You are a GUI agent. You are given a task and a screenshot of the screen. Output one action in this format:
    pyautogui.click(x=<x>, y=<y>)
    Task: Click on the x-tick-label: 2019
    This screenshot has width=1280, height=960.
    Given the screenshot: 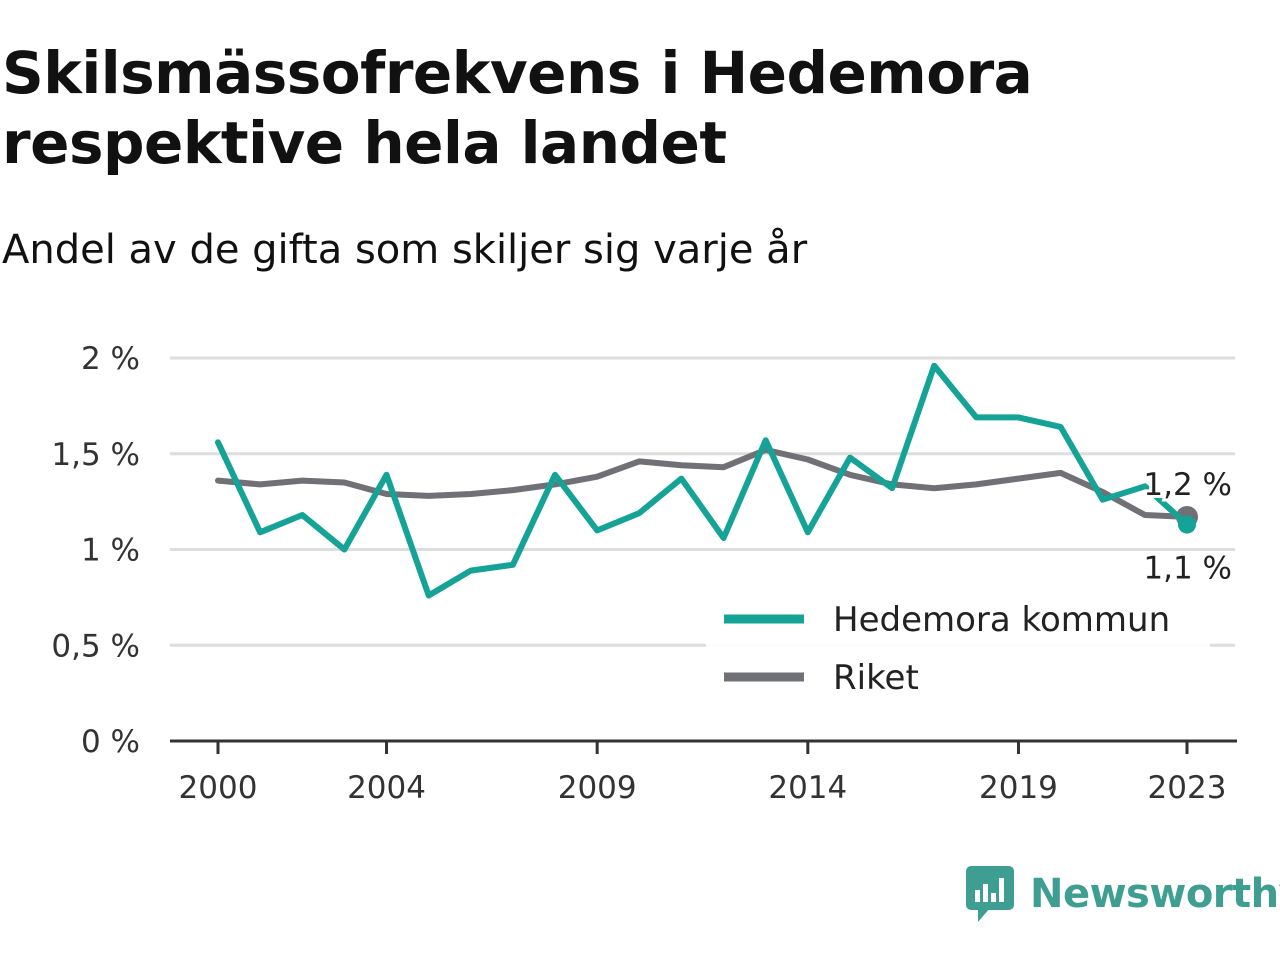 What is the action you would take?
    pyautogui.click(x=1018, y=788)
    